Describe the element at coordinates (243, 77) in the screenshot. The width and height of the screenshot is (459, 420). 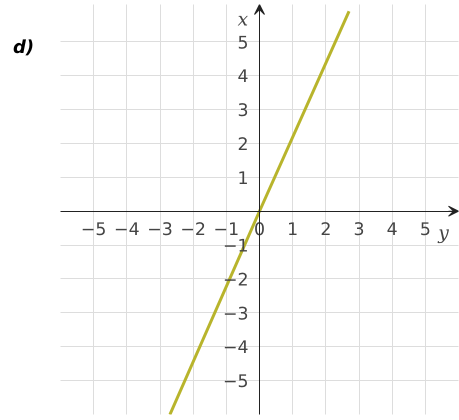
I see `y-tick-label: 4` at that location.